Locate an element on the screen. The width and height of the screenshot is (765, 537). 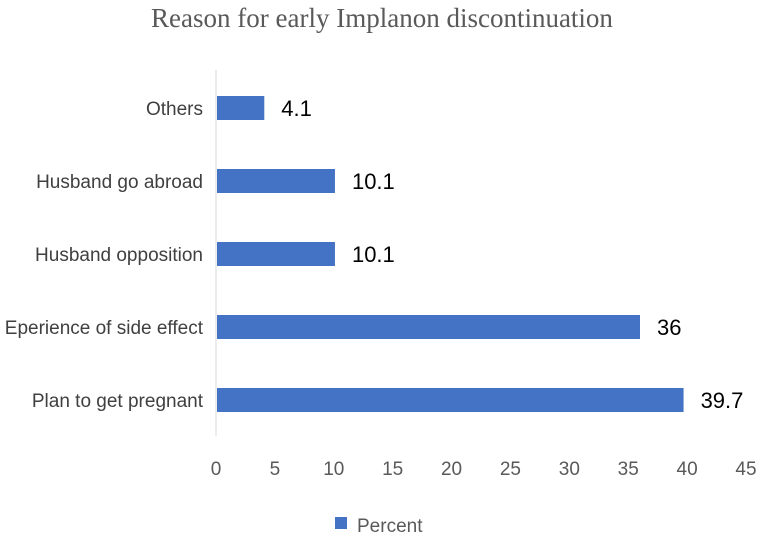
x-tick-label-0: 0 is located at coordinates (216, 469).